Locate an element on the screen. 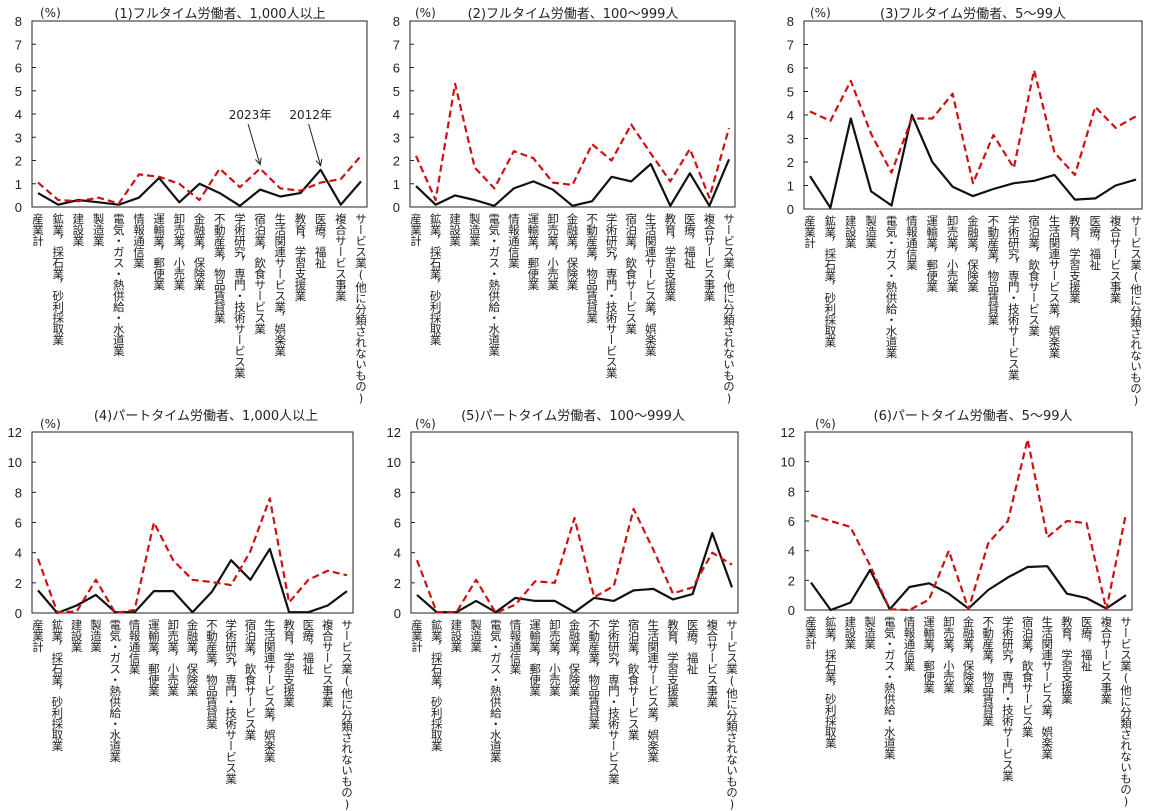  annotation-arrowhead is located at coordinates (319, 162).